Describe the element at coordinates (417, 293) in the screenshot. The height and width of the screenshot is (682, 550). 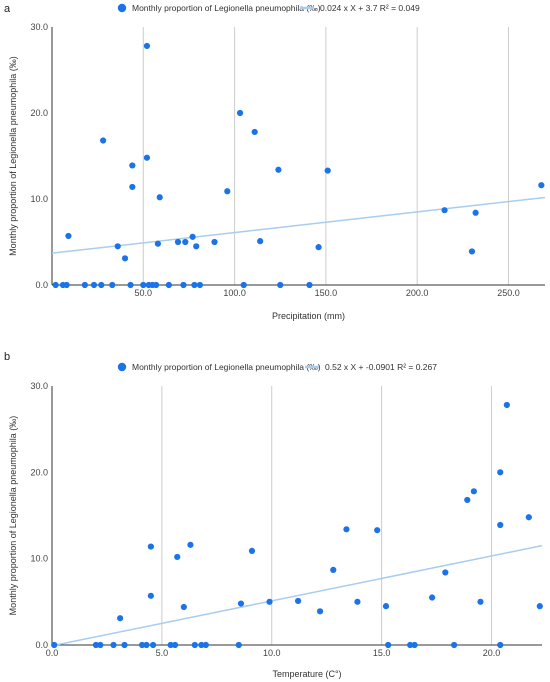
I see `x-tick-label: 200.0` at that location.